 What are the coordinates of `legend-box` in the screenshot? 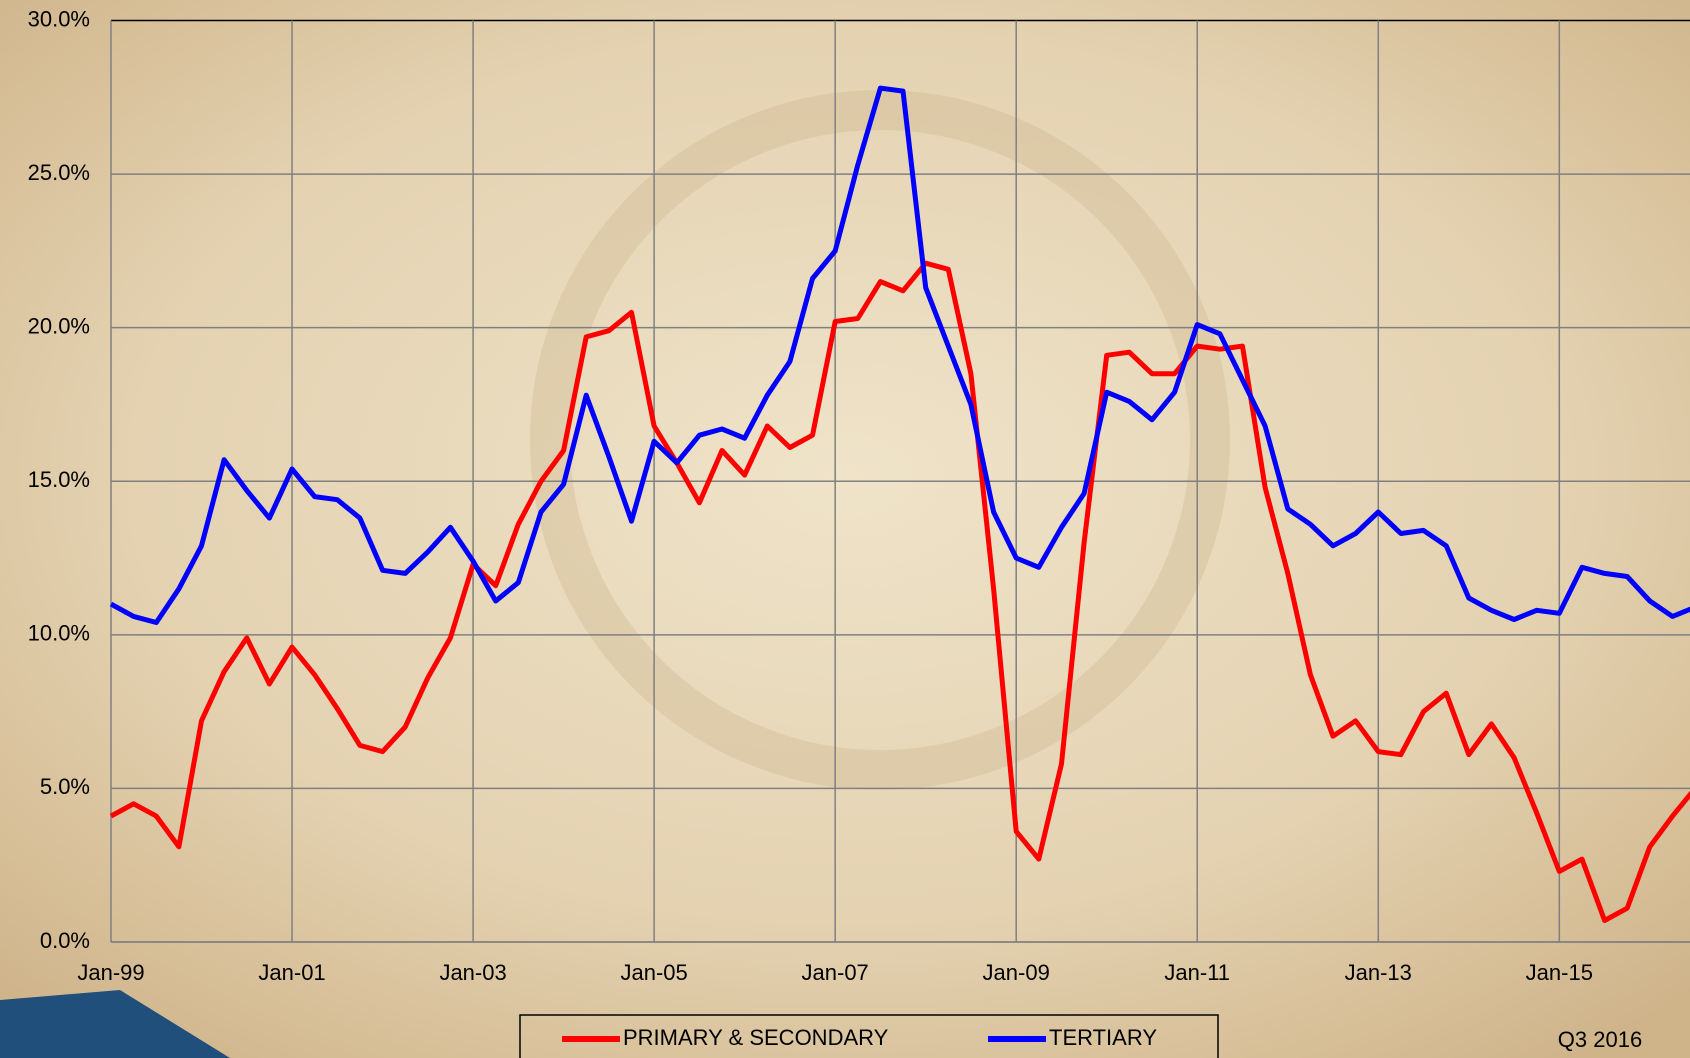 It's located at (869, 1036).